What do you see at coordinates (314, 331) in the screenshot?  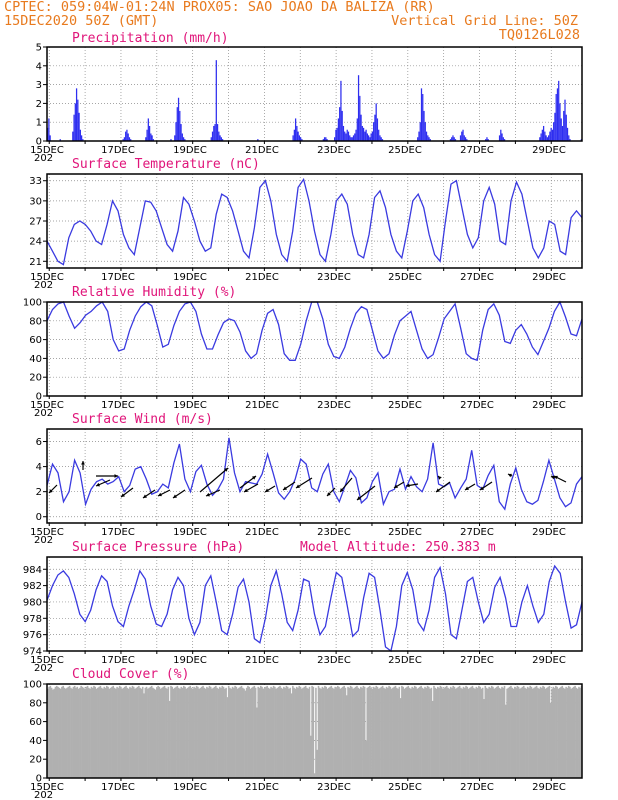 I see `series-line` at bounding box center [314, 331].